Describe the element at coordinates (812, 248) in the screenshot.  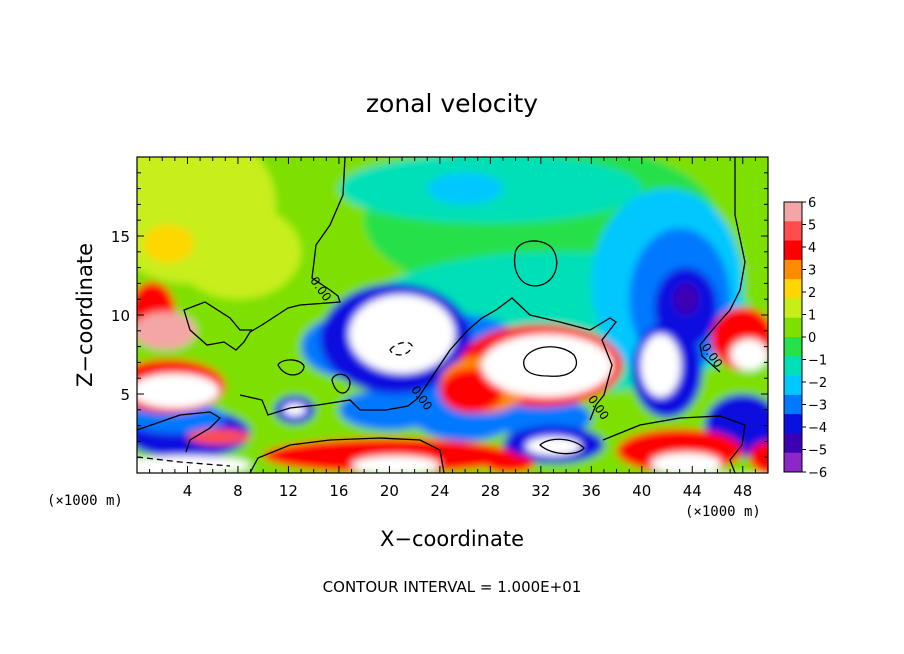
I see `colorbar-label: 4` at that location.